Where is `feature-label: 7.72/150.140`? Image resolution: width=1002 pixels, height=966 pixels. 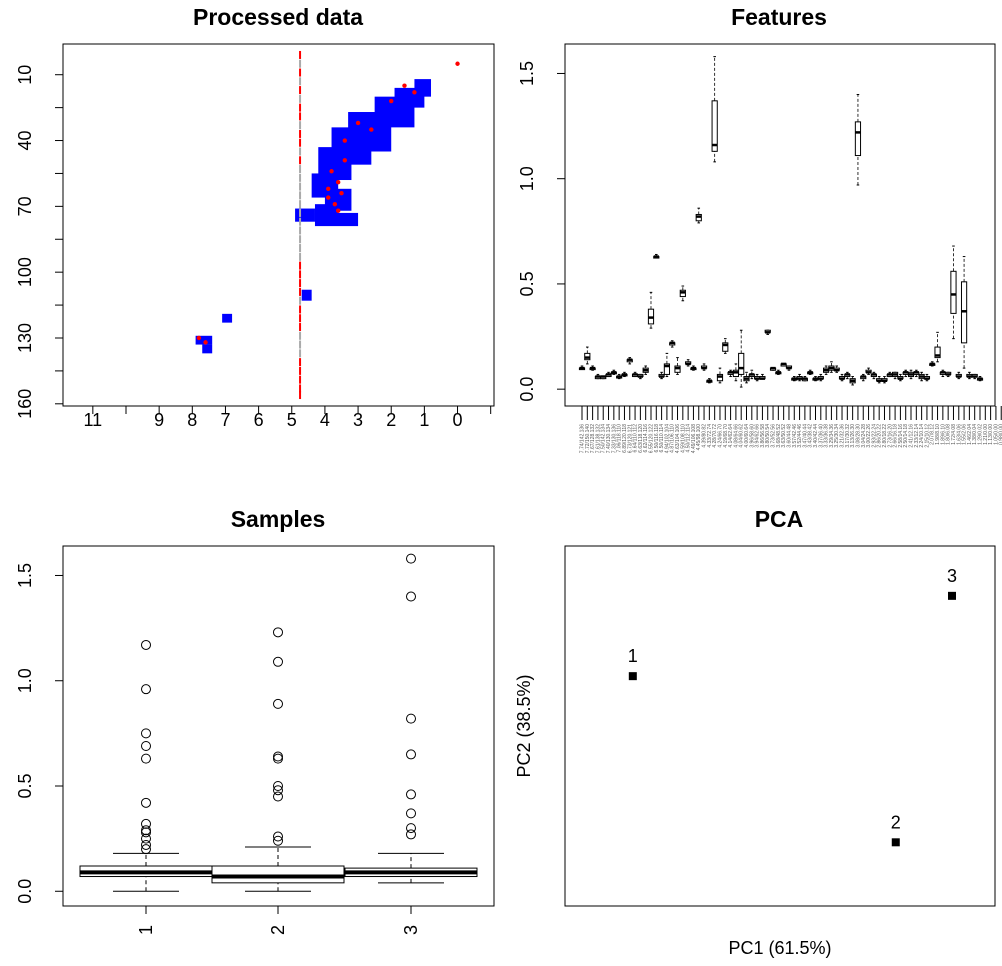
feature-label: 7.72/150.140 is located at coordinates (588, 438).